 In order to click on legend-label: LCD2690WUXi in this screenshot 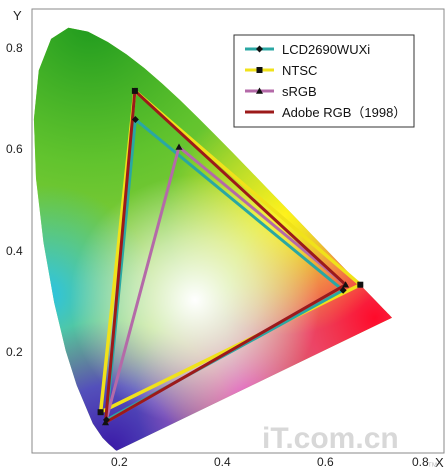, I will do `click(326, 49)`.